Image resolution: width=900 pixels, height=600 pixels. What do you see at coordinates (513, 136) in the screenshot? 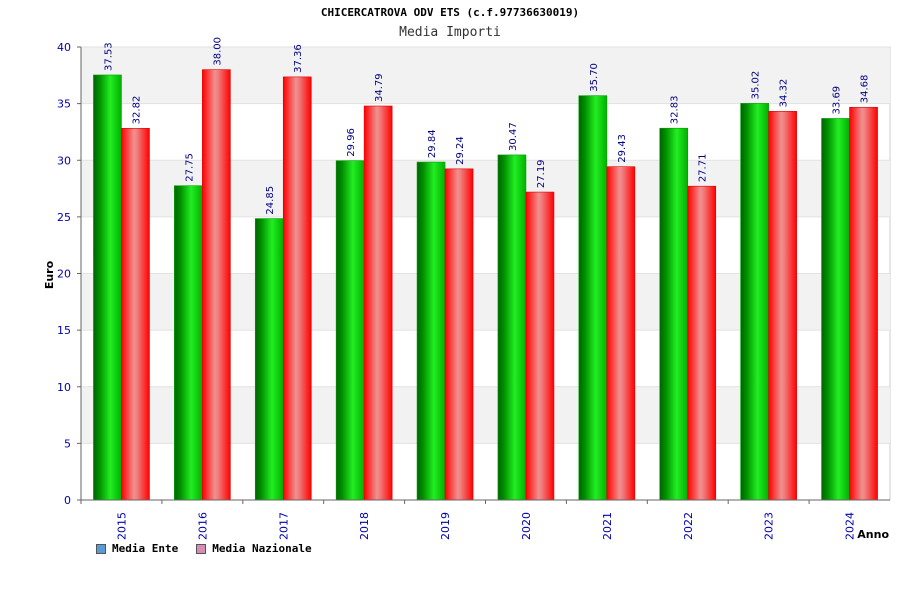
I see `data-label: 30.47` at bounding box center [513, 136].